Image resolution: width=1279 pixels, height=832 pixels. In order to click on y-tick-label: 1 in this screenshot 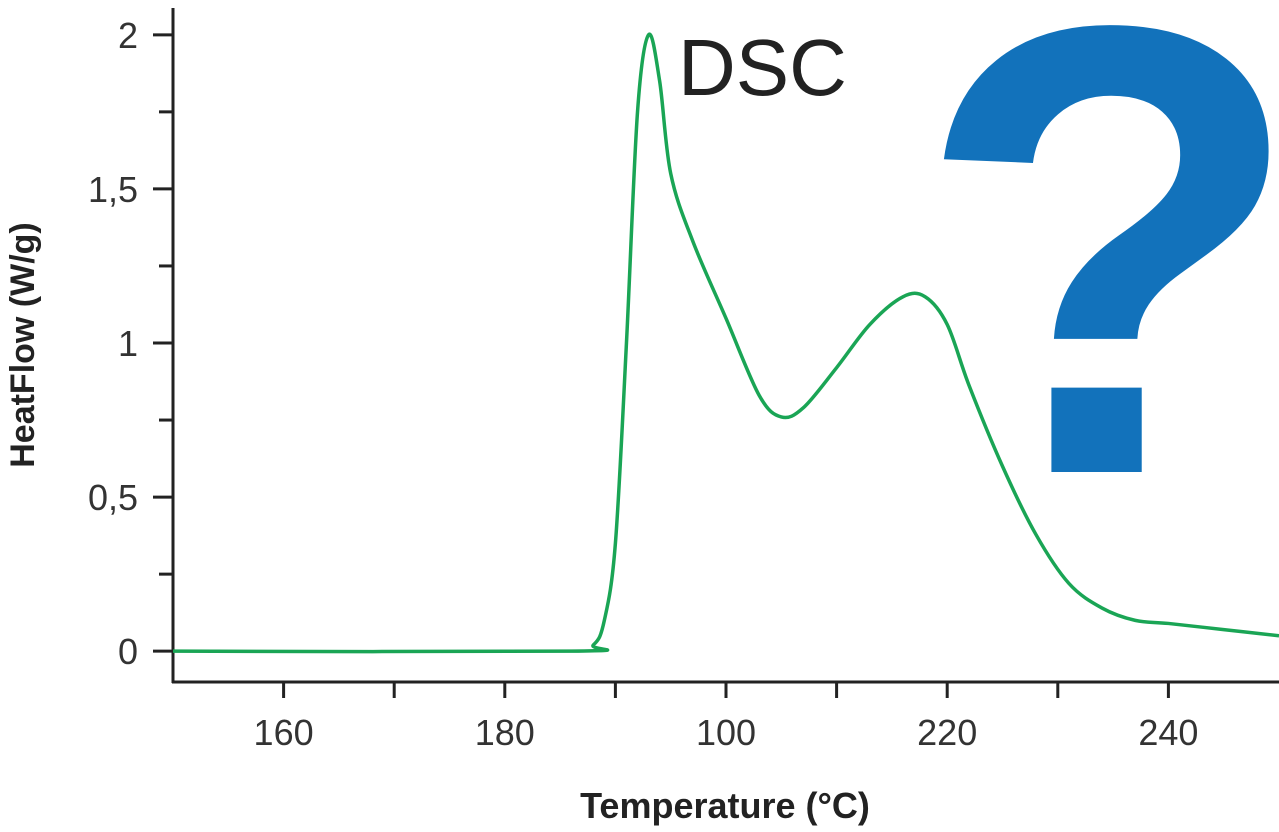, I will do `click(128, 343)`.